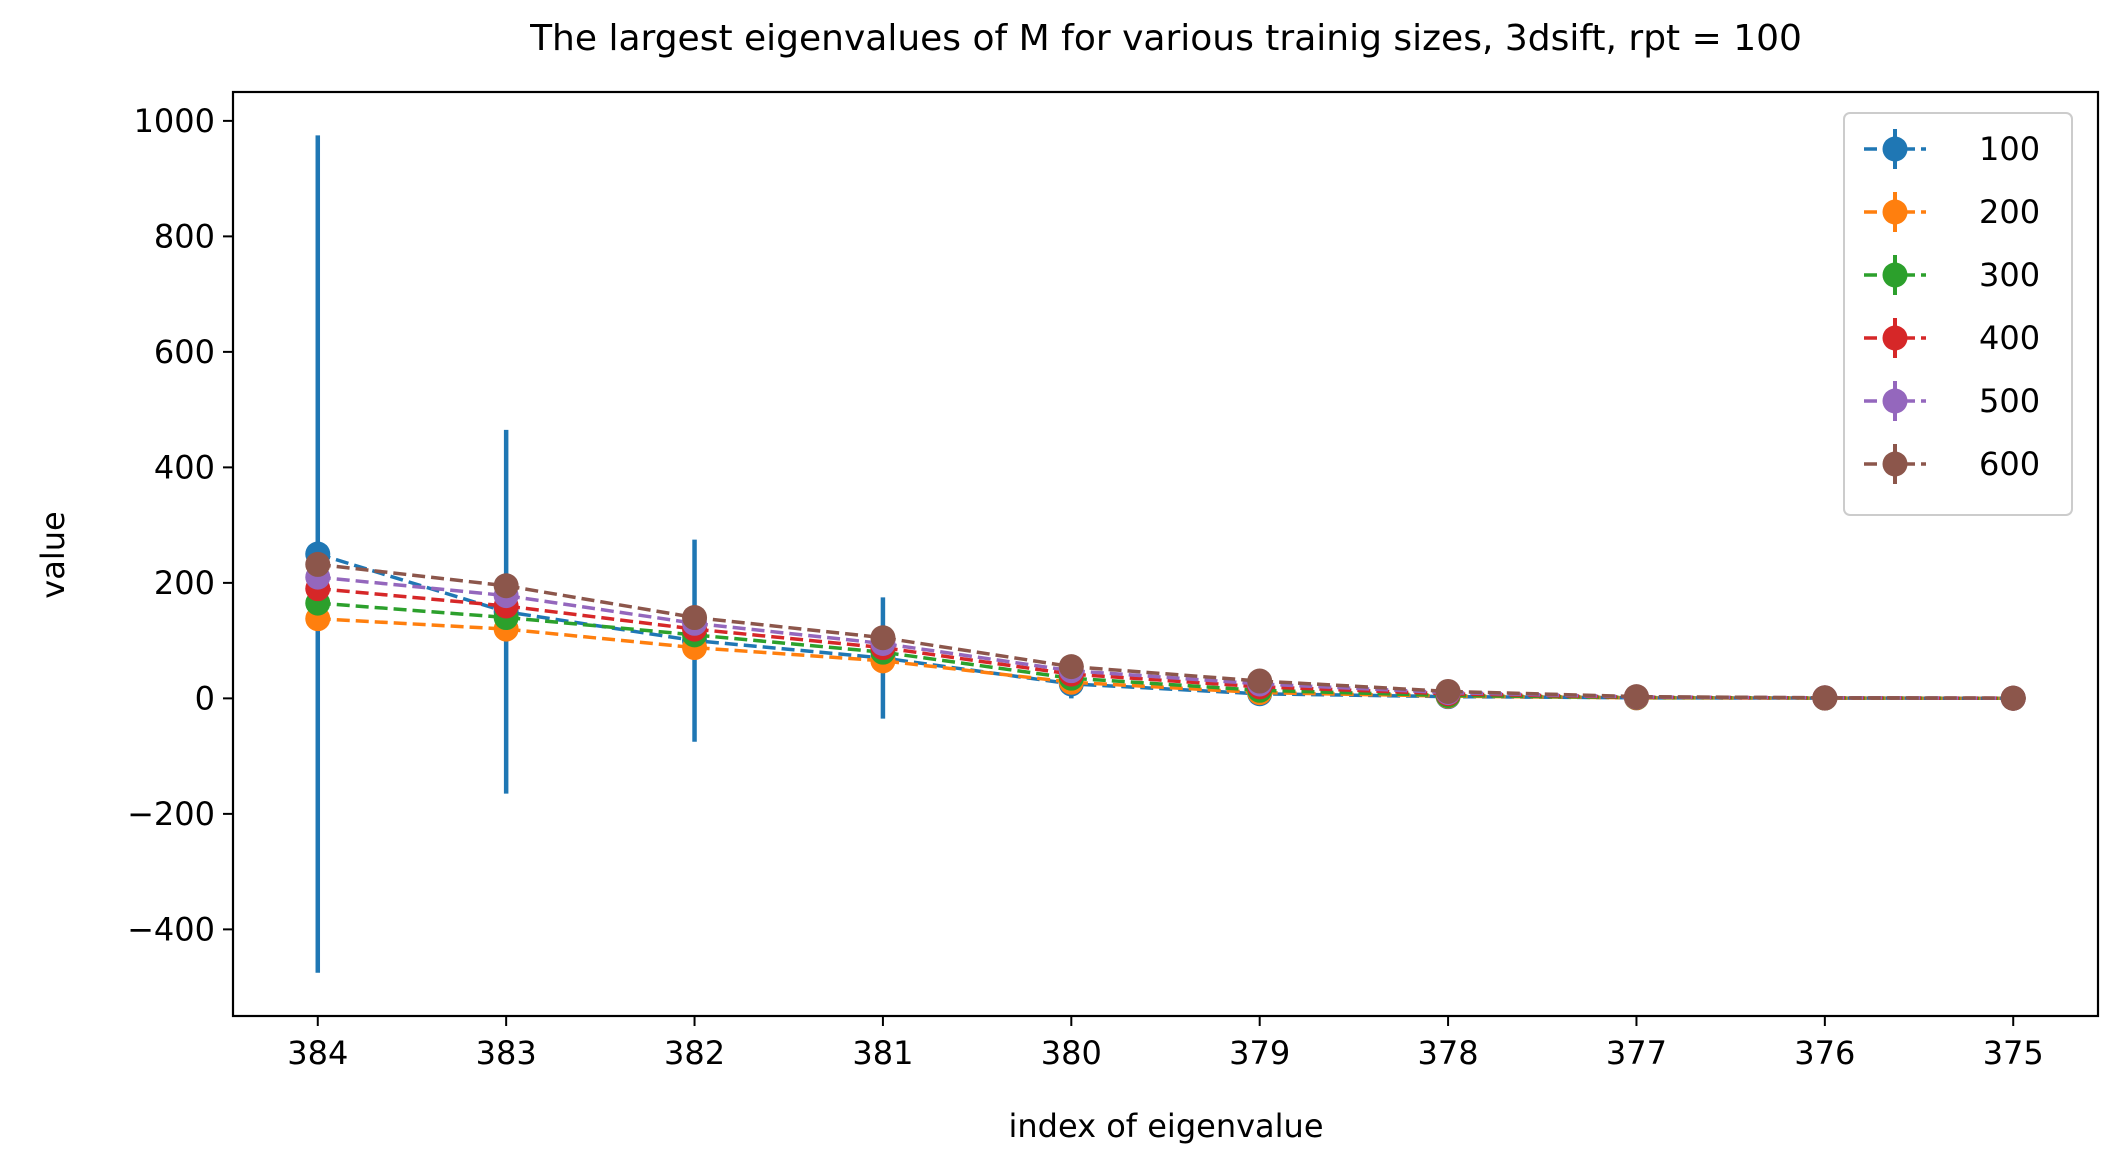  Describe the element at coordinates (171, 929) in the screenshot. I see `y-tick-label: −400` at that location.